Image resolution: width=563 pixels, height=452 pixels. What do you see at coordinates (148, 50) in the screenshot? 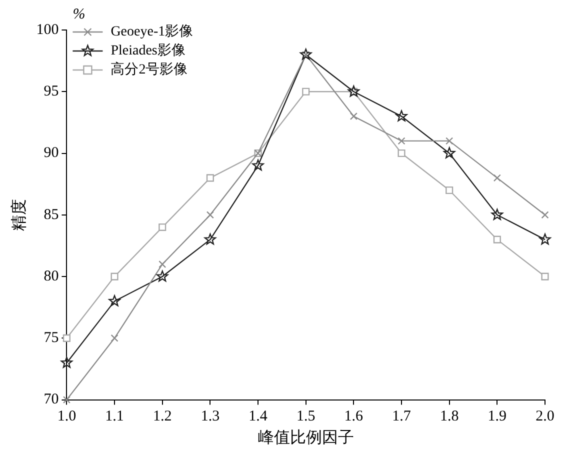
I see `legend-label: Pleiades影像` at bounding box center [148, 50].